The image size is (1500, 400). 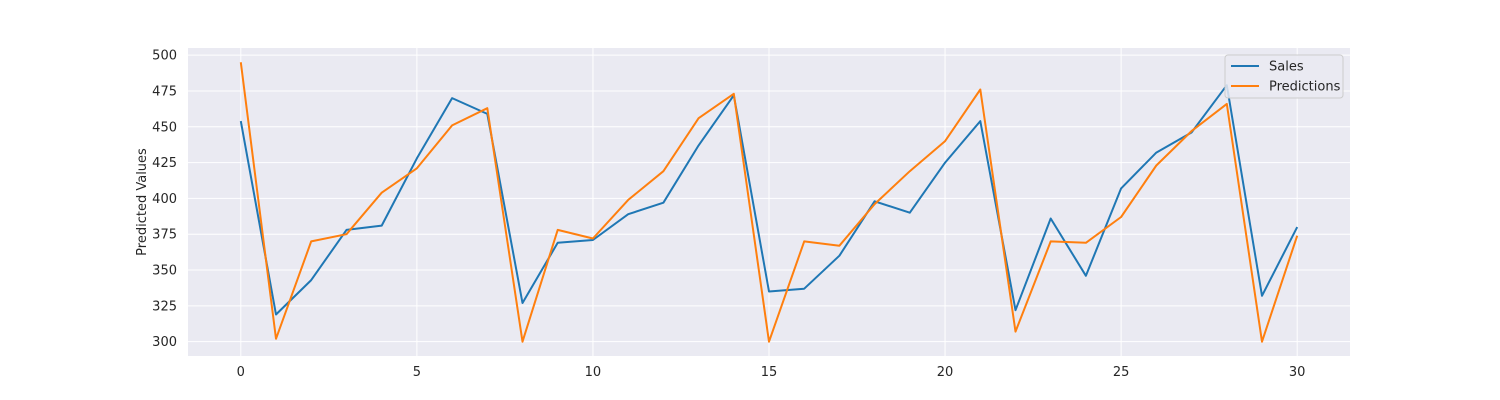 I want to click on y-tick-label: 325, so click(x=164, y=306).